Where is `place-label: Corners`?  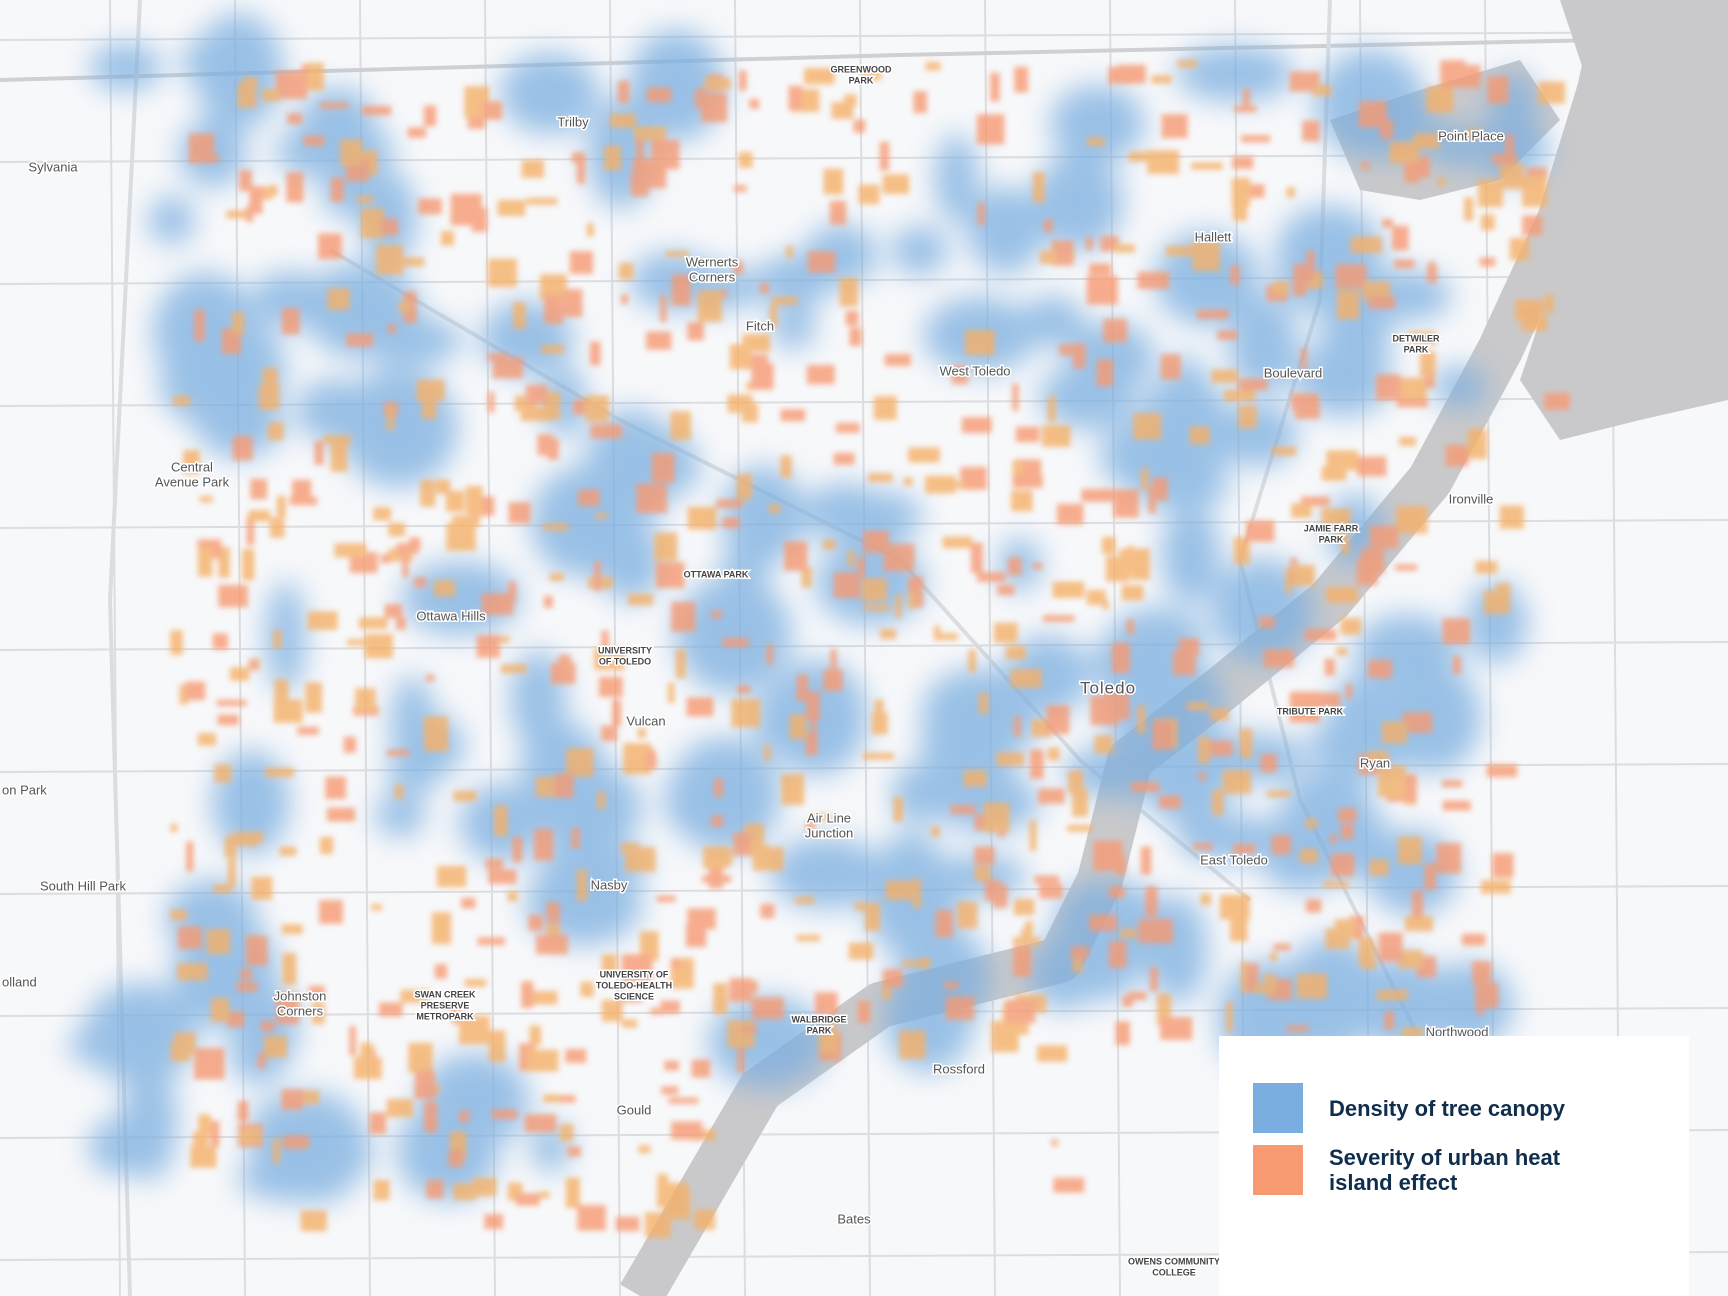 place-label: Corners is located at coordinates (300, 1010).